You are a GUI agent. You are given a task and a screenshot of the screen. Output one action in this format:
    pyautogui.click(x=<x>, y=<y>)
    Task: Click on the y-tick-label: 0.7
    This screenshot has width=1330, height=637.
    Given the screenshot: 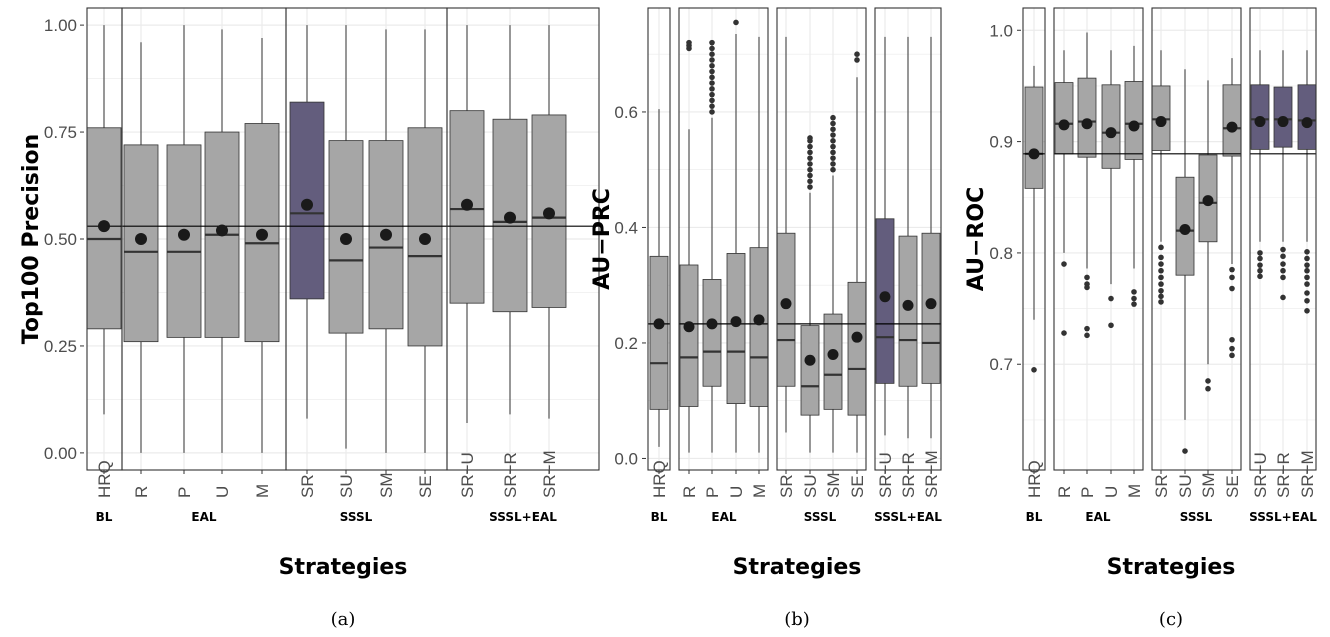 What is the action you would take?
    pyautogui.click(x=1001, y=364)
    